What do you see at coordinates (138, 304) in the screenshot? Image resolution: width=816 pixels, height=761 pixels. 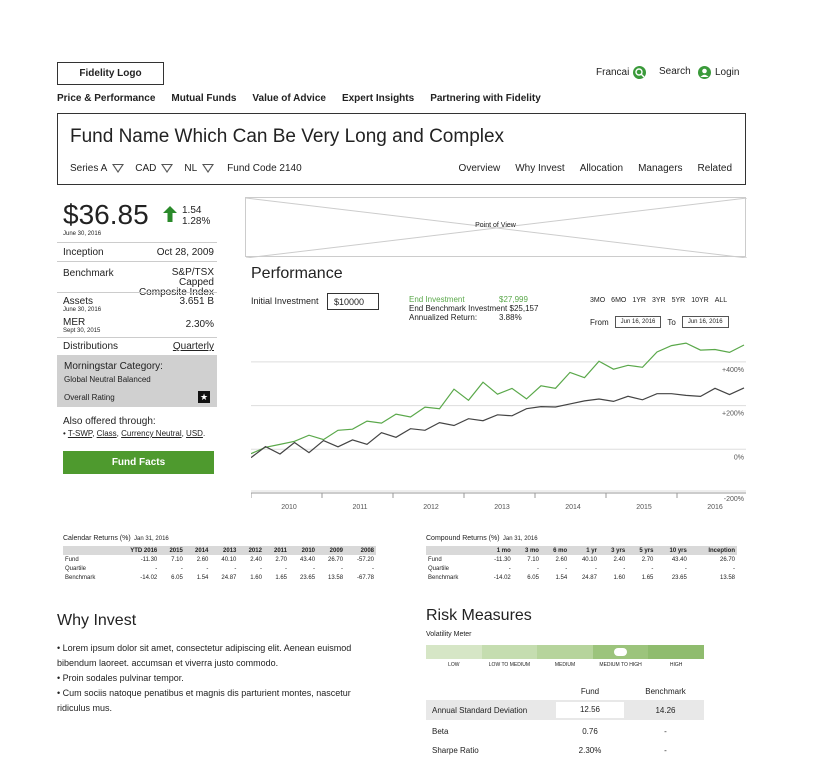 I see `assets-row: Assets June 30, 2016 3.651 B` at bounding box center [138, 304].